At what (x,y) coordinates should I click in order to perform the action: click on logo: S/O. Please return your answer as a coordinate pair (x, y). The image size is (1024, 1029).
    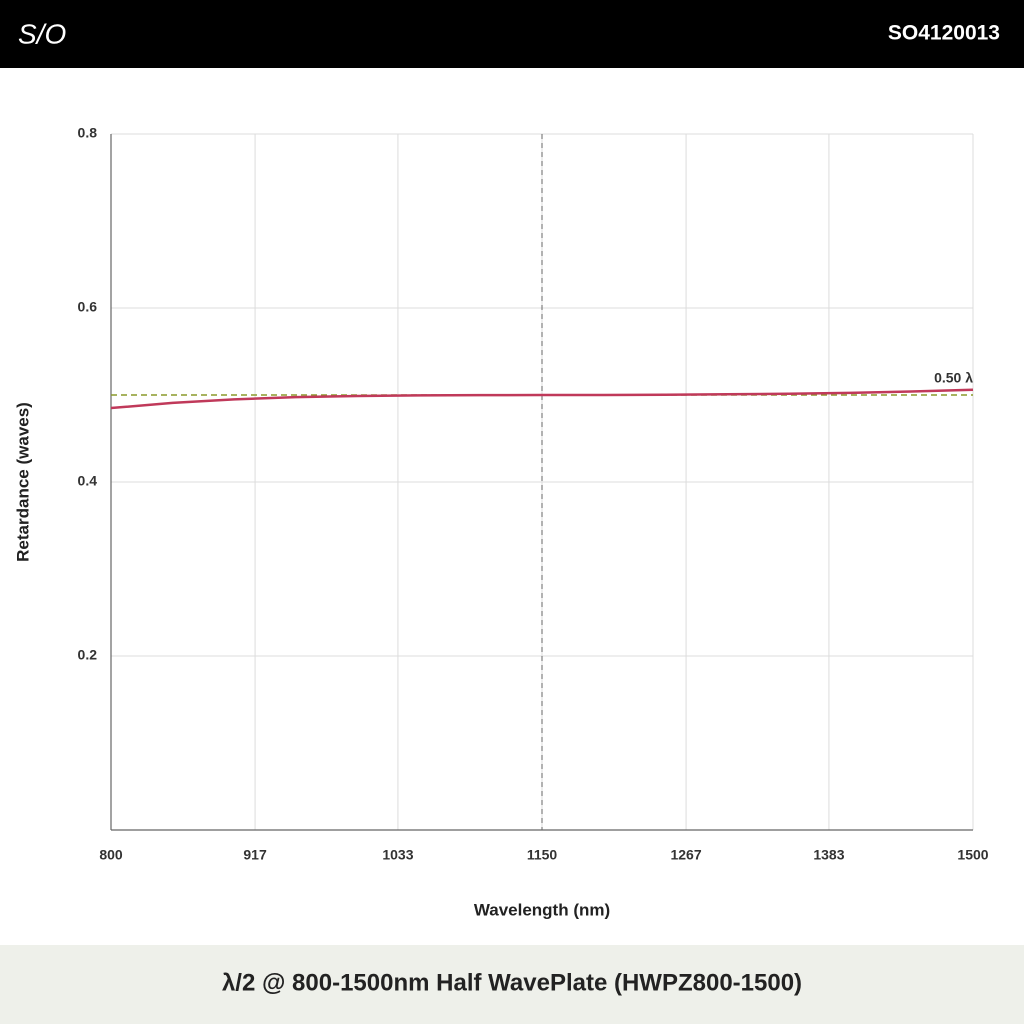
    Looking at the image, I should click on (42, 33).